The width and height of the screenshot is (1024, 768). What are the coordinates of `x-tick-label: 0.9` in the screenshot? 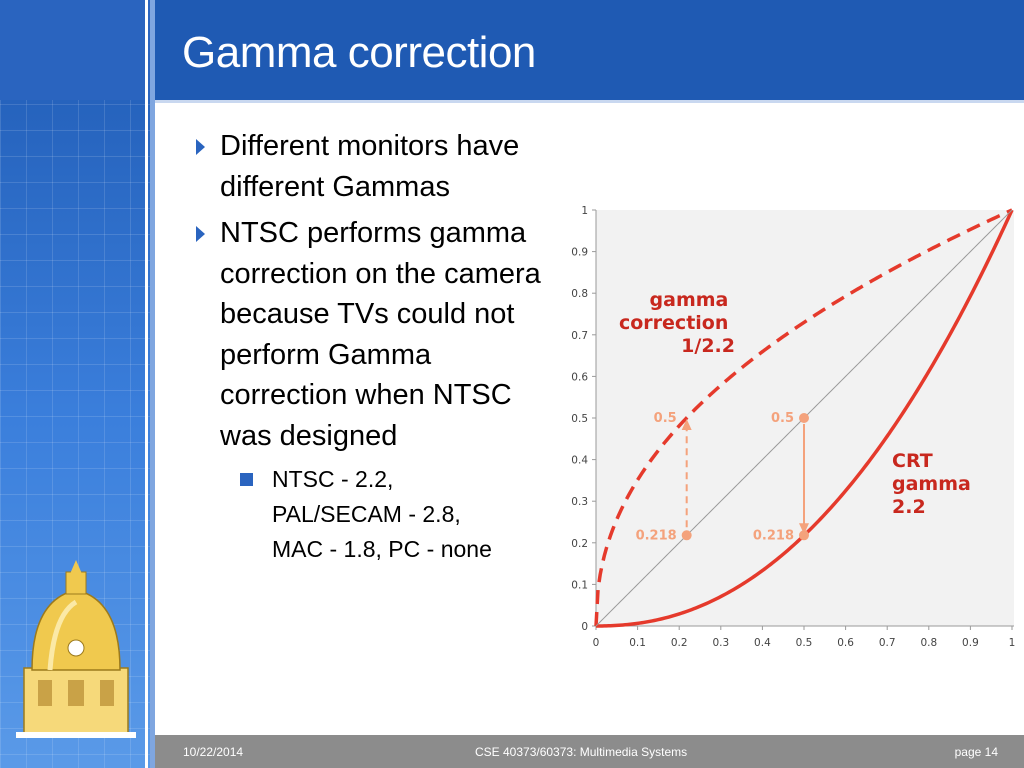 It's located at (970, 643).